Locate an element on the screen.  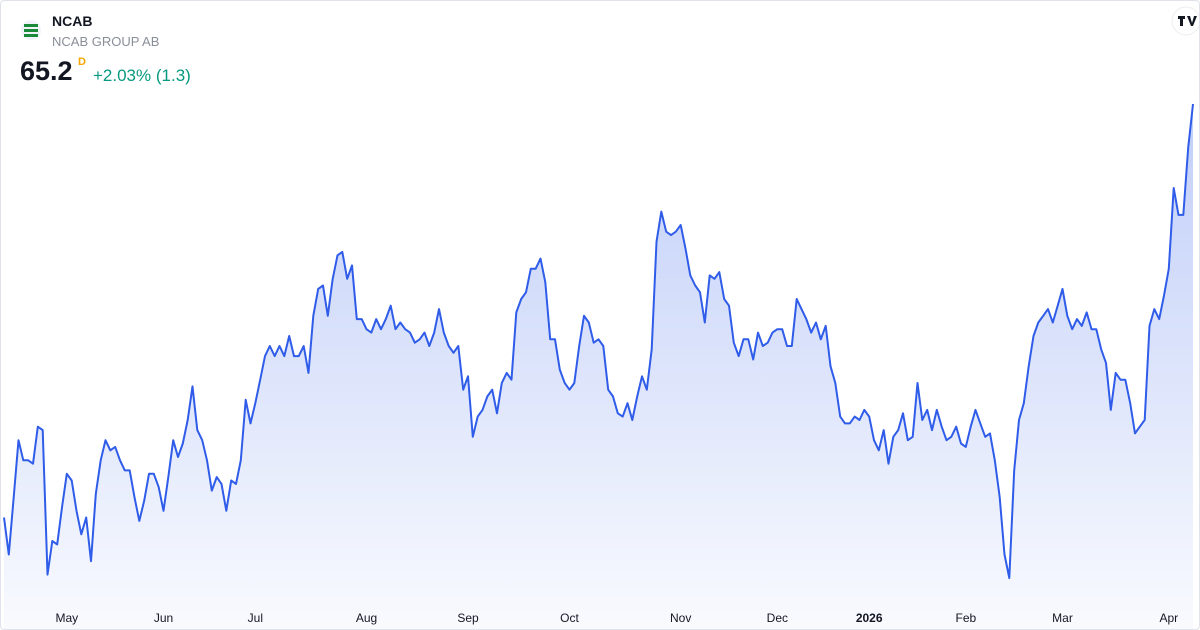
x-tick-label: Mar is located at coordinates (1062, 618).